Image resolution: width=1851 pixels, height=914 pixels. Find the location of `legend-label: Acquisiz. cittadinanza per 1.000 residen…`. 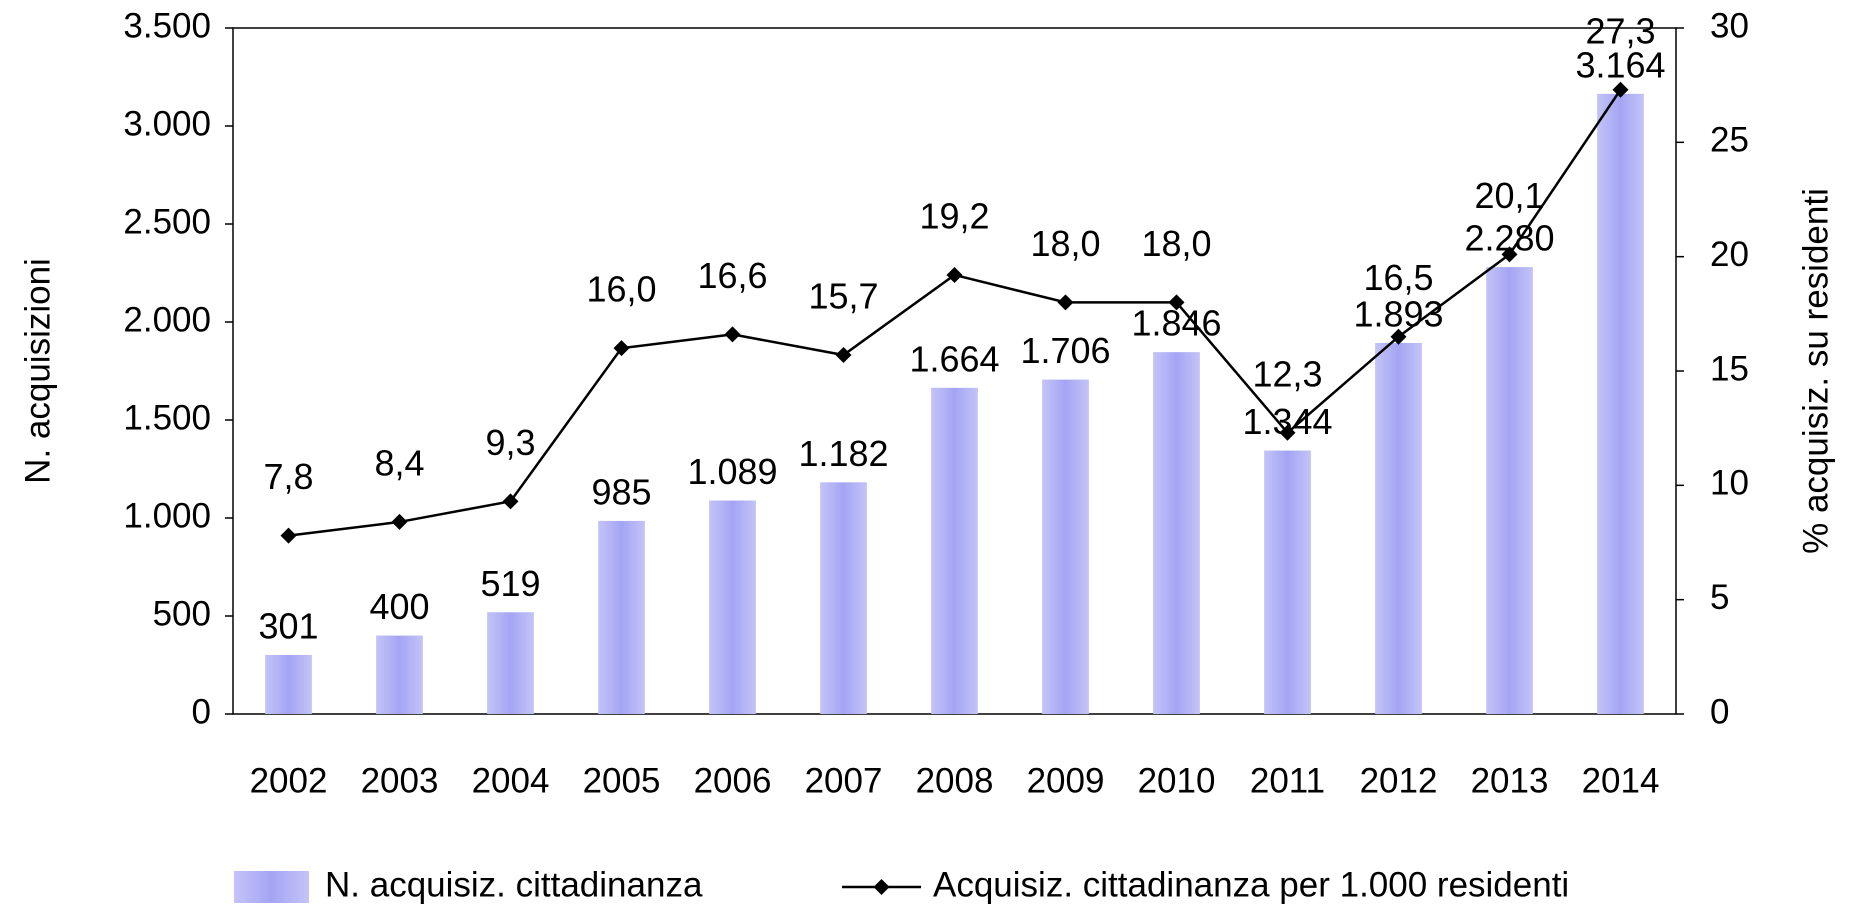

legend-label: Acquisiz. cittadinanza per 1.000 residen… is located at coordinates (1251, 884).